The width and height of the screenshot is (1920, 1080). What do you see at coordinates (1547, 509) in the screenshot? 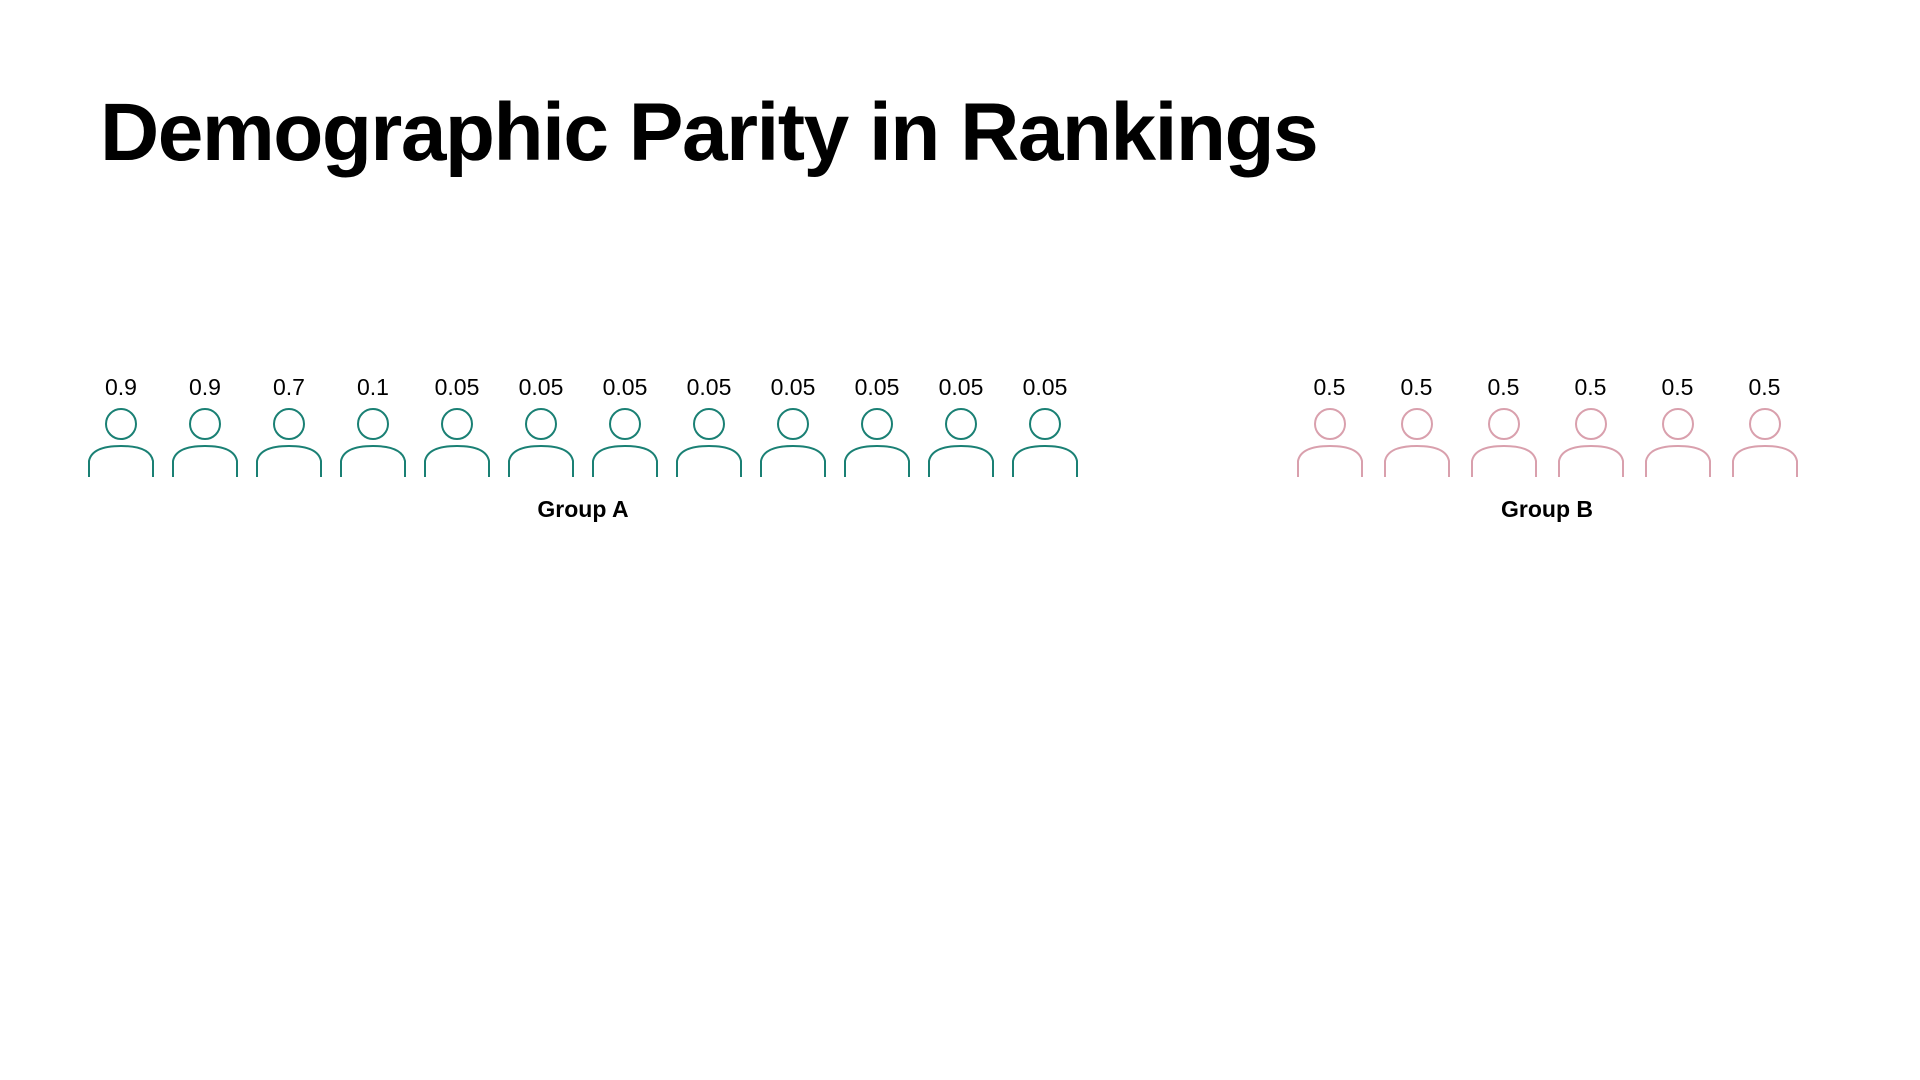
I see `group-b-label: Group B` at bounding box center [1547, 509].